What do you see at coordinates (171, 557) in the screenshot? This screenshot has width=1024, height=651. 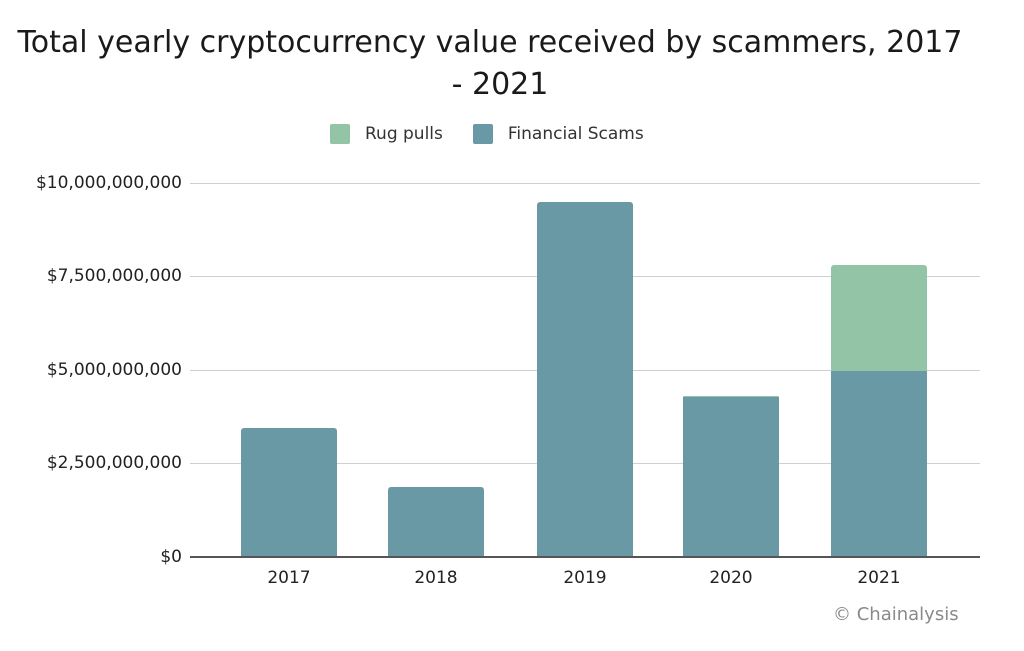 I see `y-tick-label: $0` at bounding box center [171, 557].